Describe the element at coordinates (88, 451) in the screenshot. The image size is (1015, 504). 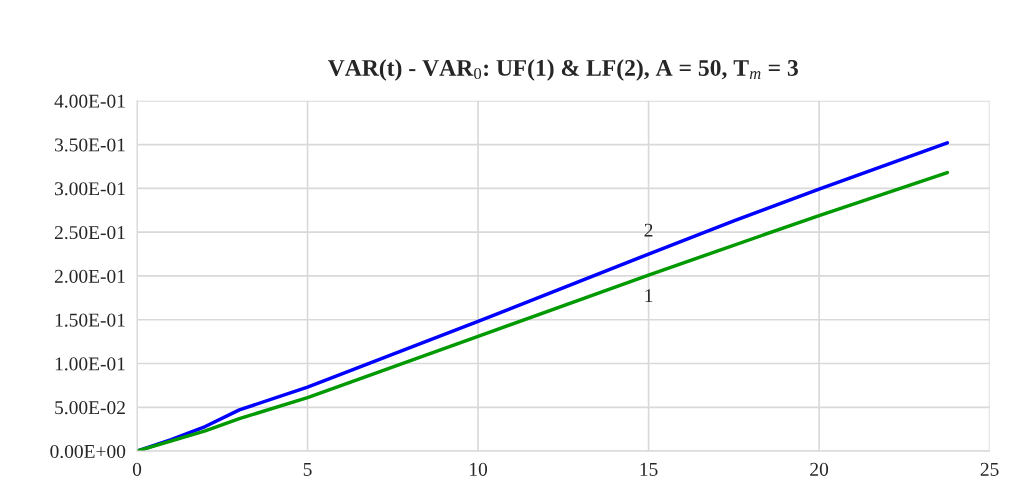
I see `y-tick-label: 0.00E+00` at that location.